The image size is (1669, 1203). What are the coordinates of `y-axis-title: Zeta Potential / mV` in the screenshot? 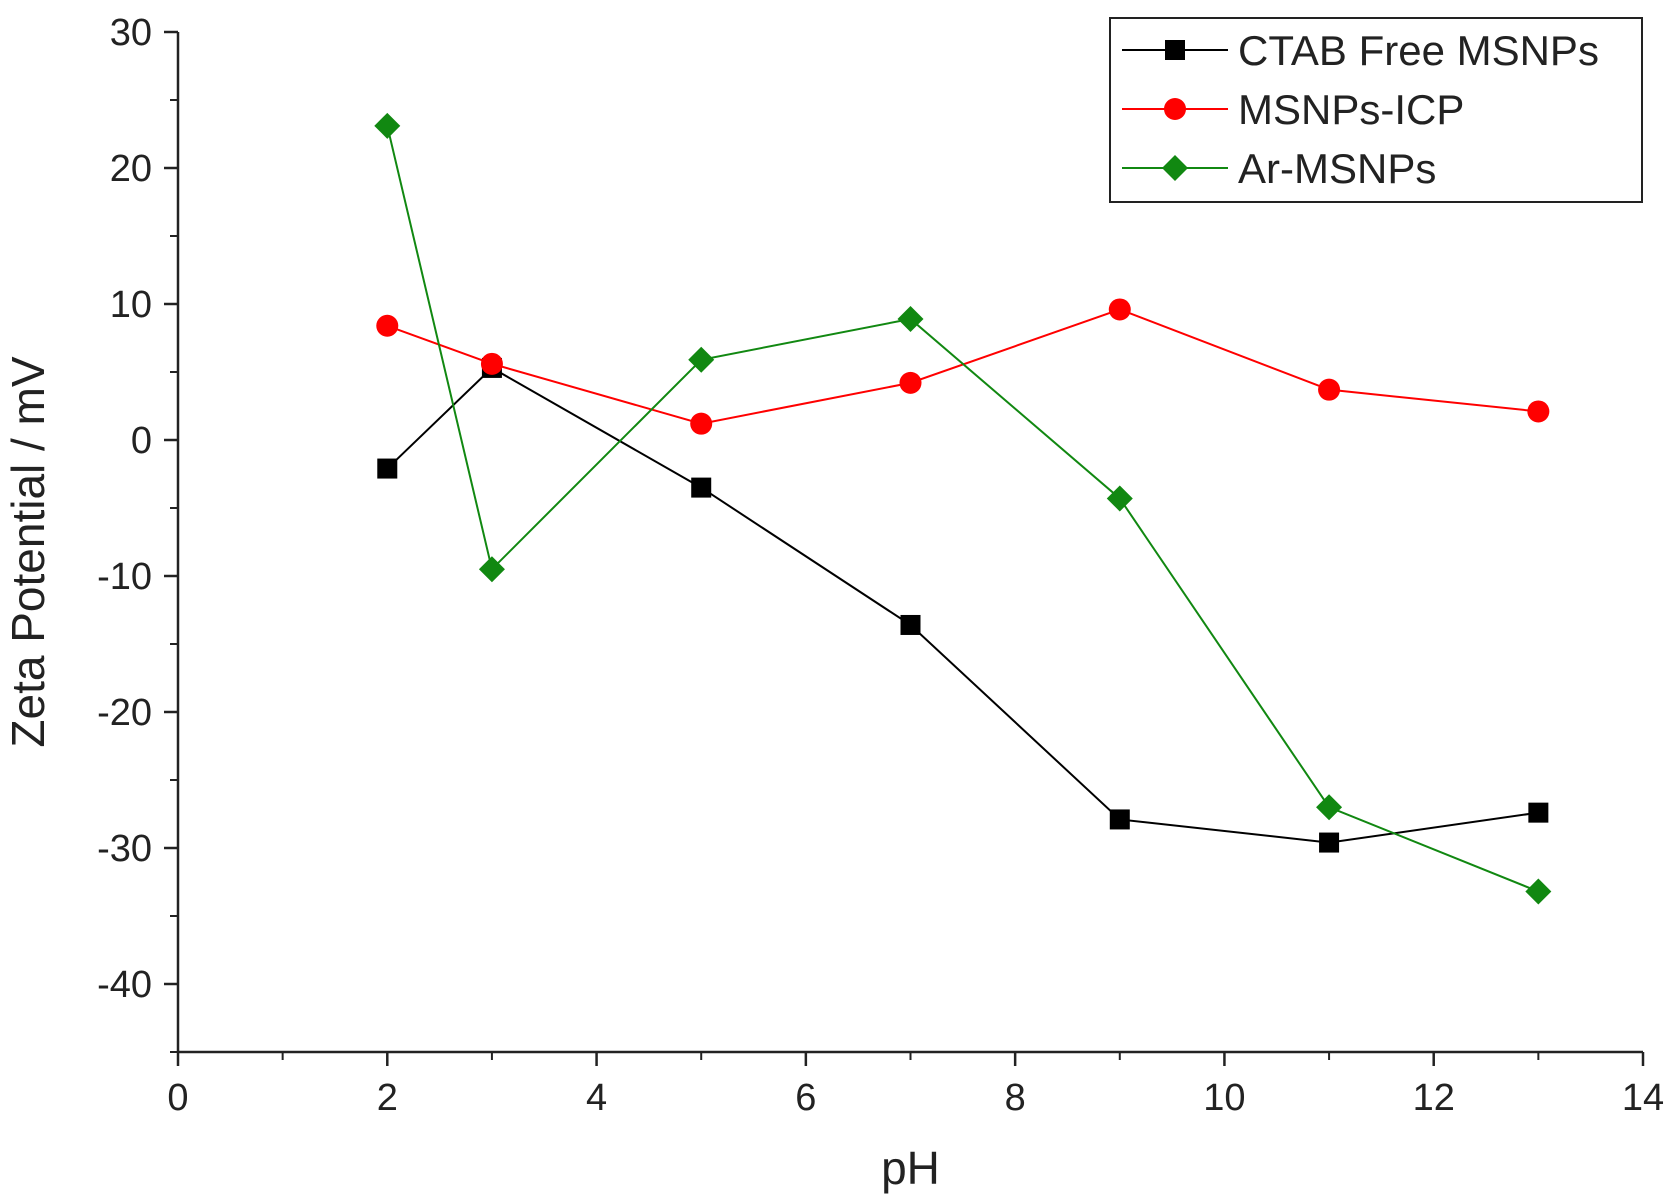 It's located at (28, 551).